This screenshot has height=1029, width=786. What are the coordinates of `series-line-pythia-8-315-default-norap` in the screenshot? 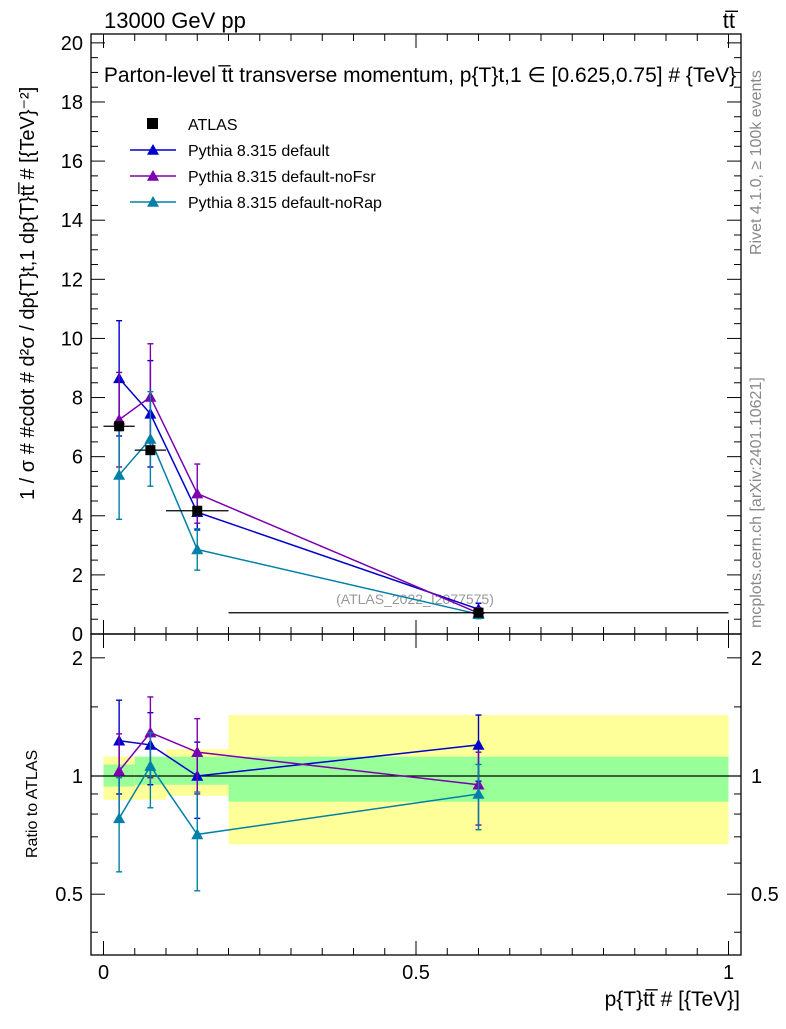 It's located at (298, 526).